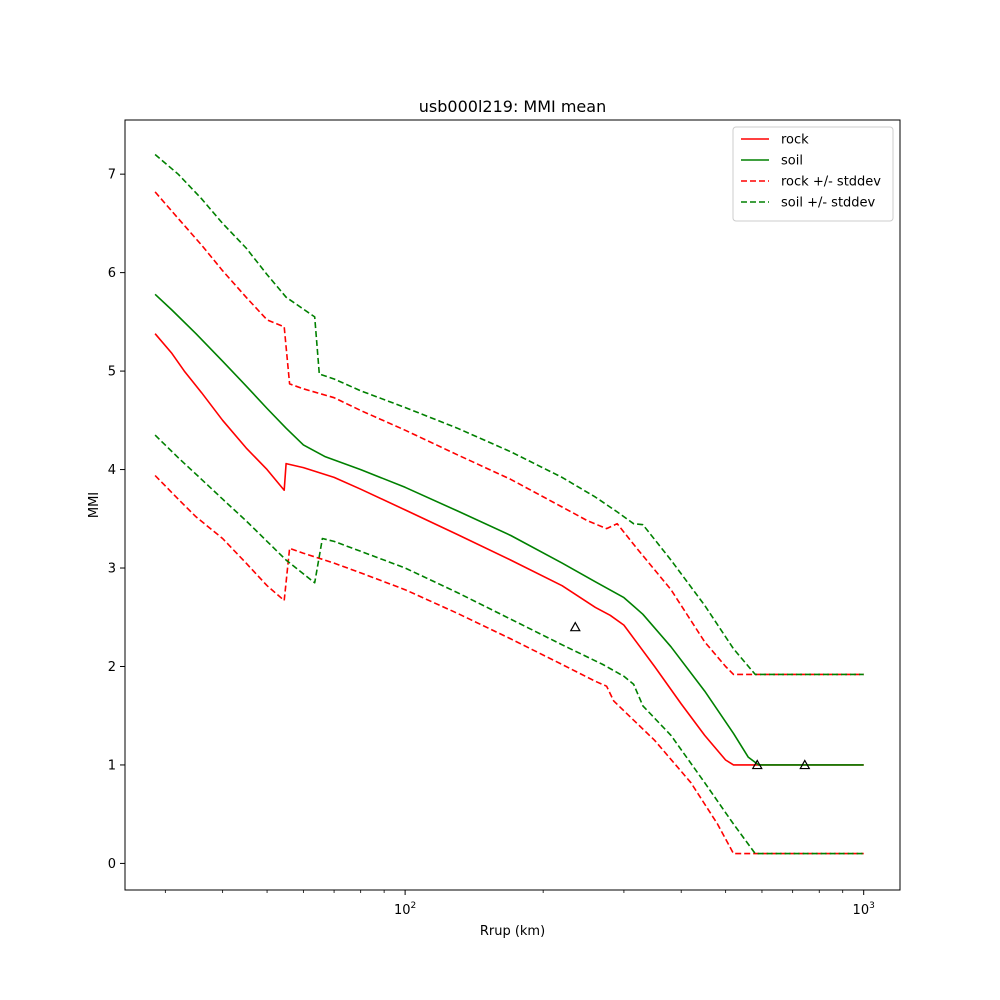 The width and height of the screenshot is (1000, 1000). I want to click on legend: rock soil rock +/- stddev soil +/- stddev, so click(813, 174).